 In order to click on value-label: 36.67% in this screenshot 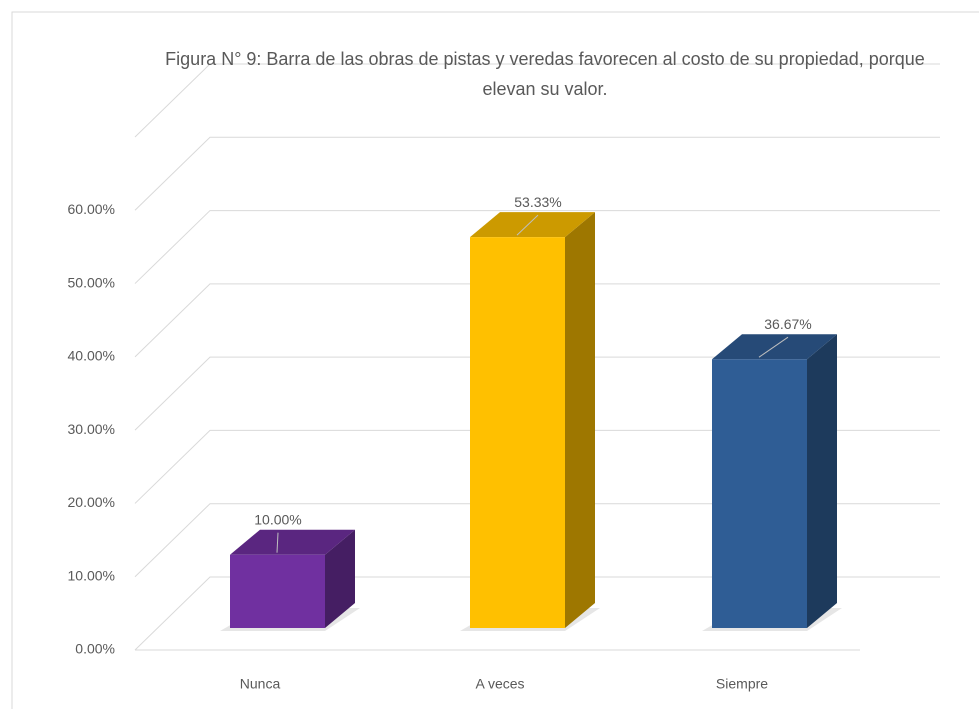, I will do `click(787, 324)`.